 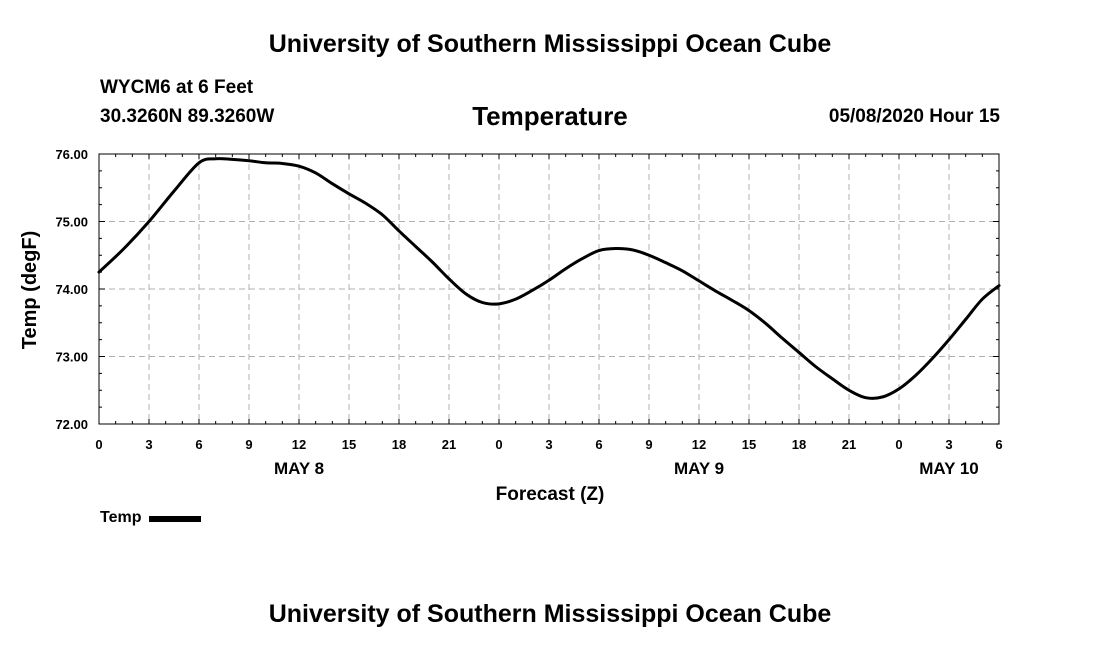 I want to click on y-tick-label: 76.00, so click(x=71, y=154).